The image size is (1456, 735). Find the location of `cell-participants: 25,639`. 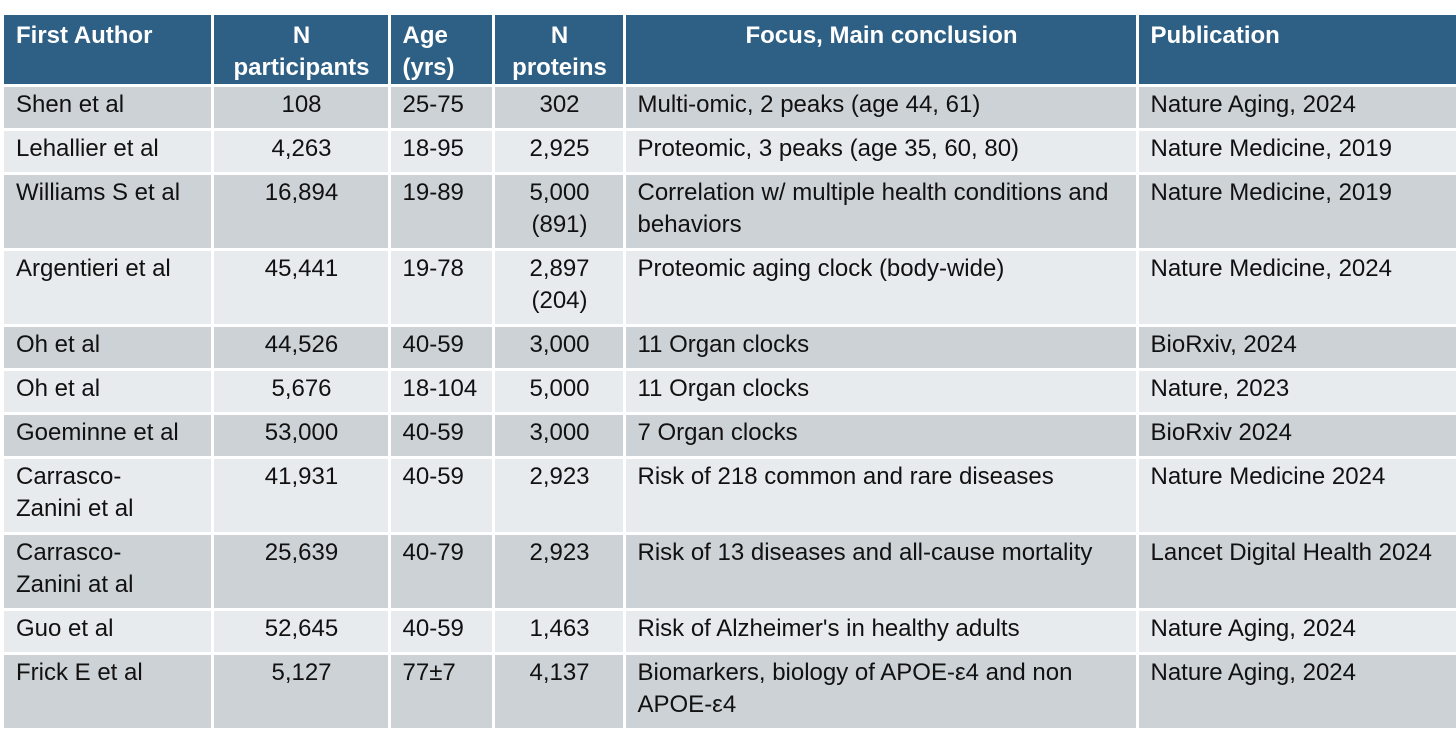

cell-participants: 25,639 is located at coordinates (301, 572).